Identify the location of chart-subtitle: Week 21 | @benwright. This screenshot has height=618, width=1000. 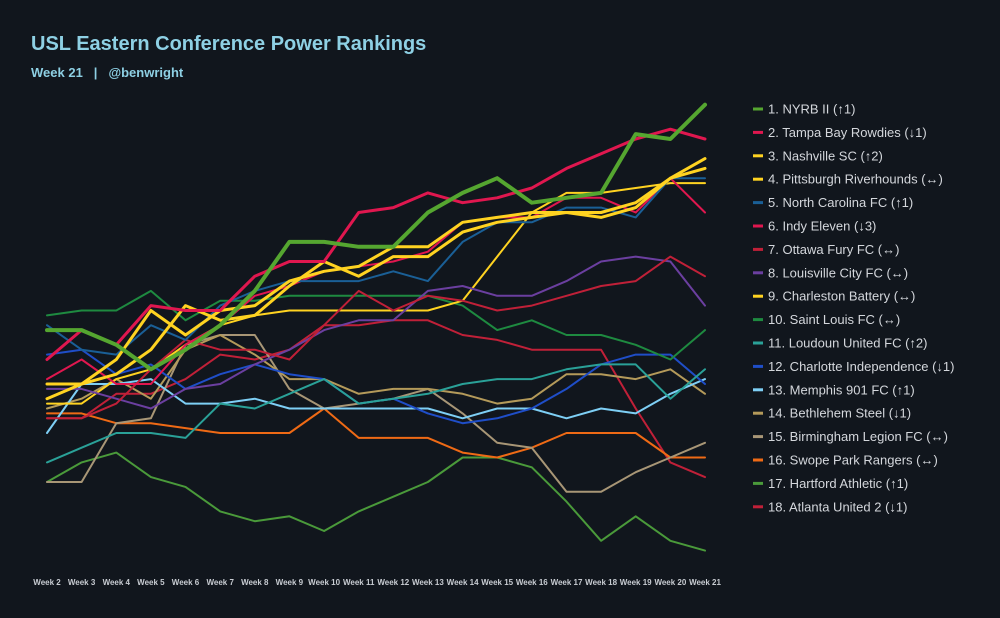
(107, 72).